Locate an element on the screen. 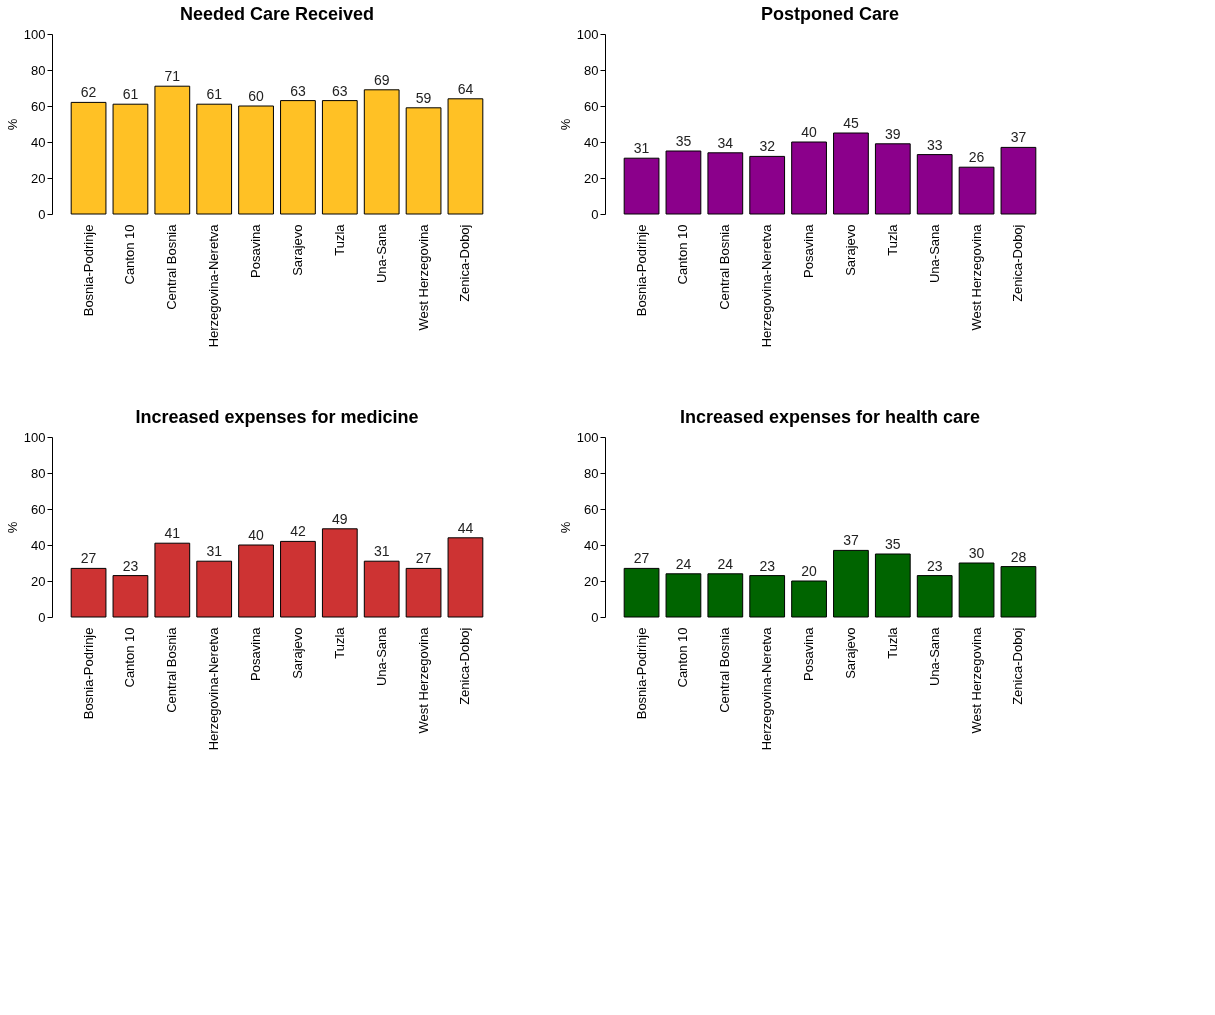 The width and height of the screenshot is (1215, 1015). data-label: 35 is located at coordinates (683, 141).